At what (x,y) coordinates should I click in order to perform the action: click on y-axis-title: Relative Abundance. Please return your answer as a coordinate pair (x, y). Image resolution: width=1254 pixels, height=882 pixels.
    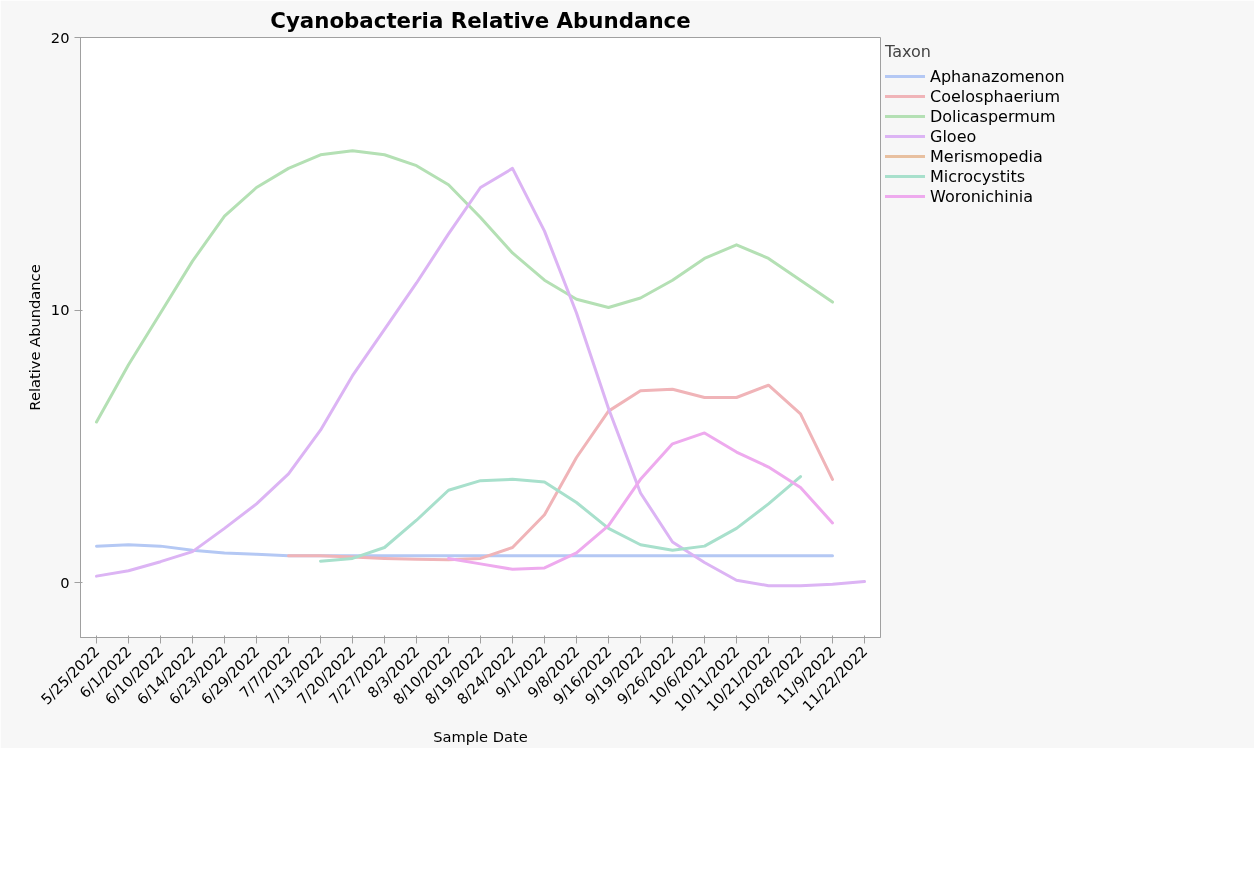
    Looking at the image, I should click on (34, 337).